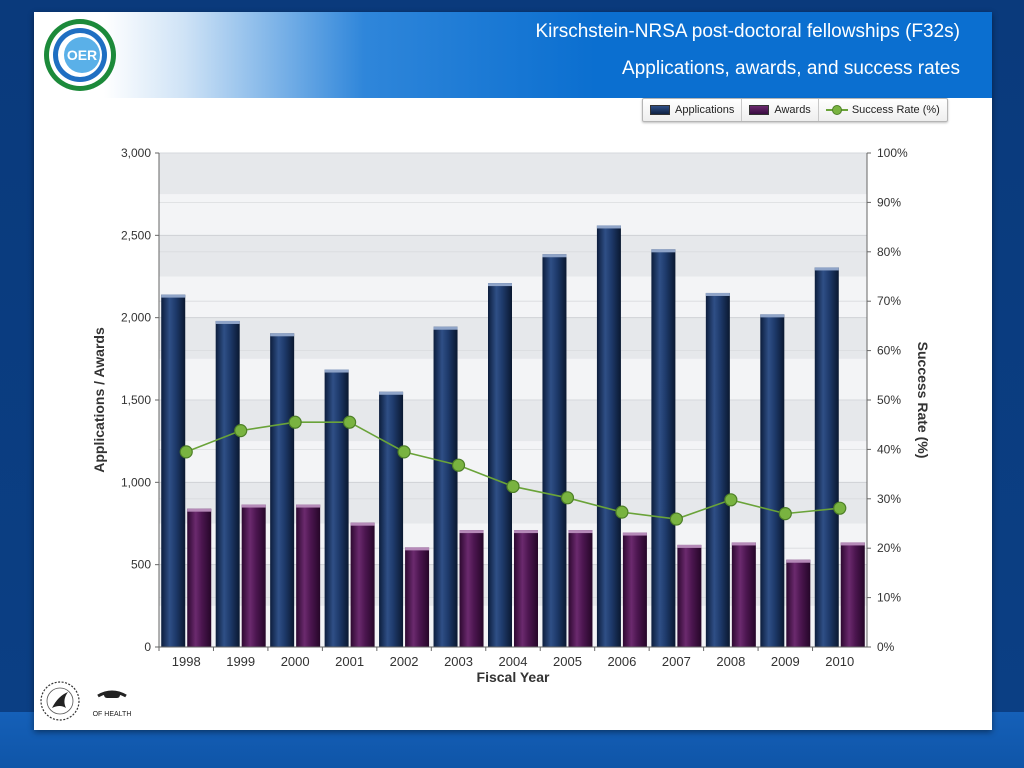  Describe the element at coordinates (836, 110) in the screenshot. I see `legend-swatch-success-rate` at that location.